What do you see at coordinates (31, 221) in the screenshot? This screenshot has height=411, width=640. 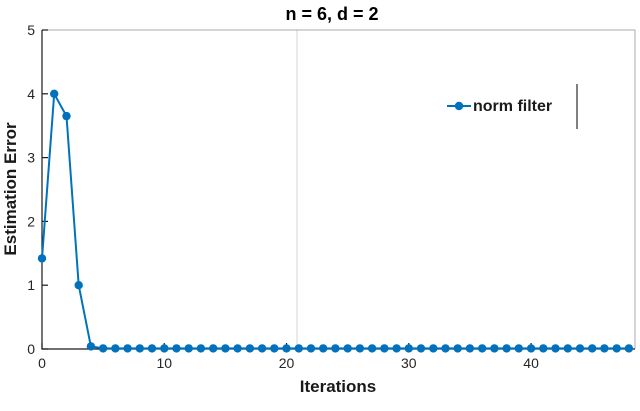 I see `y-tick-label: 2` at bounding box center [31, 221].